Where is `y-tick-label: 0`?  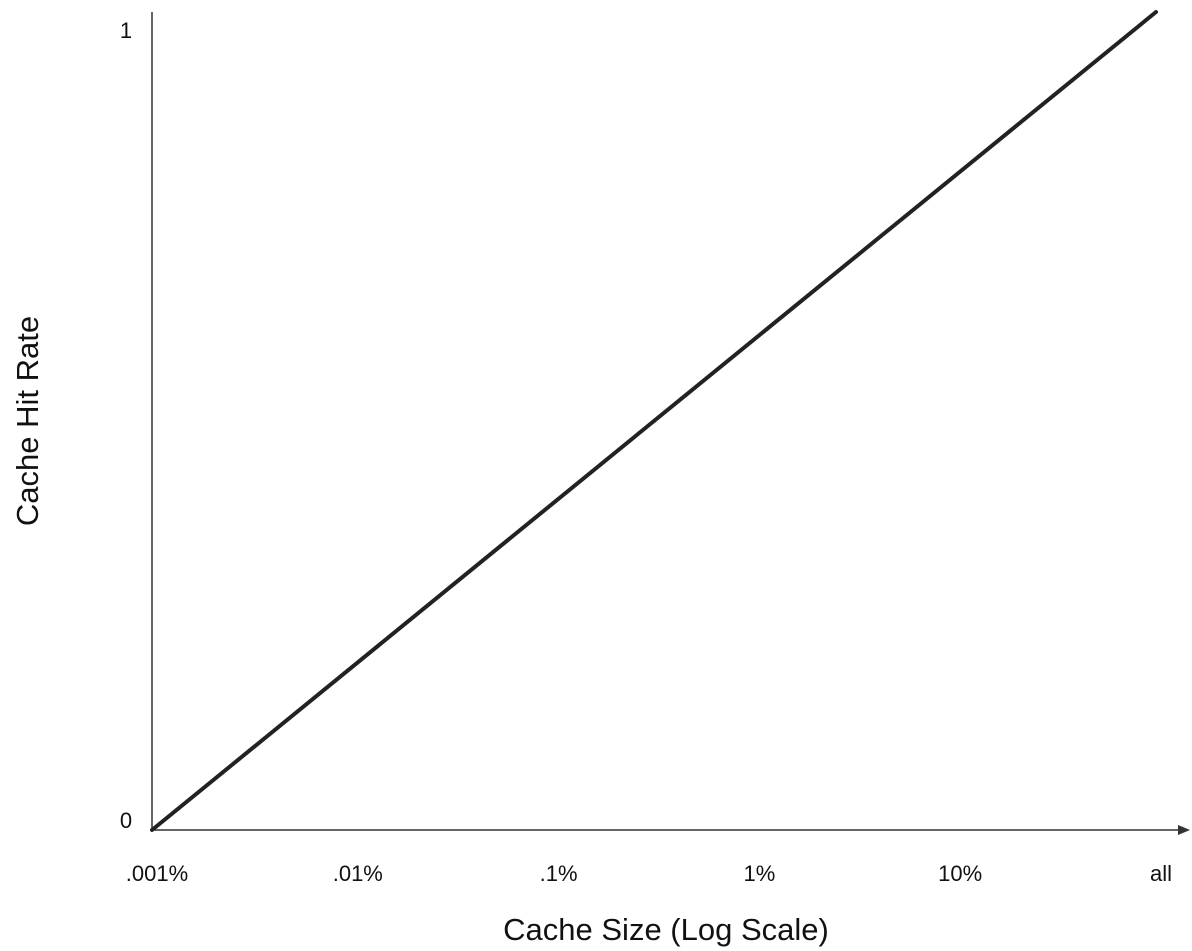
y-tick-label: 0 is located at coordinates (126, 820).